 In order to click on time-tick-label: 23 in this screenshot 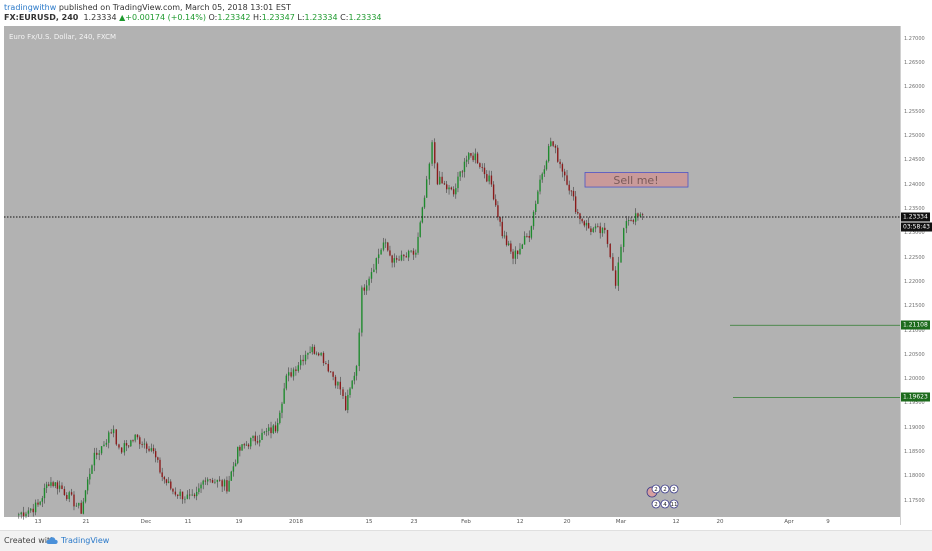, I will do `click(414, 522)`.